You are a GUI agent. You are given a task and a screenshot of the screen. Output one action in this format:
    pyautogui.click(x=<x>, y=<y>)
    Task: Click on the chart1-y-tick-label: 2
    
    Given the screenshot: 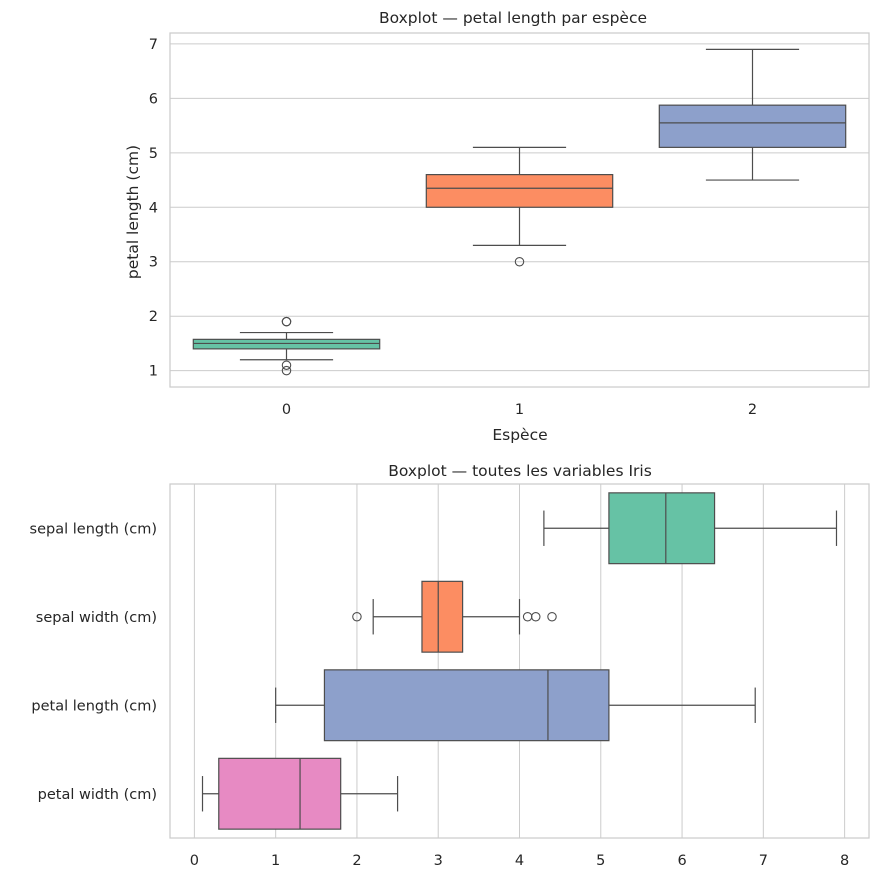 What is the action you would take?
    pyautogui.click(x=153, y=317)
    